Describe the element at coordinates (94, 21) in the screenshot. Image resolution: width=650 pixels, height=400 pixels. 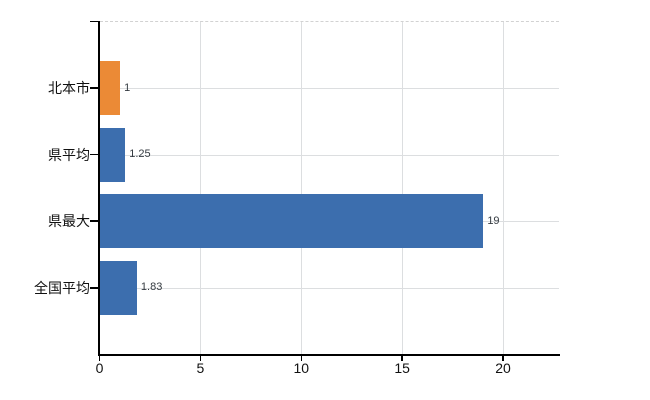
I see `y-axis-end-tick` at that location.